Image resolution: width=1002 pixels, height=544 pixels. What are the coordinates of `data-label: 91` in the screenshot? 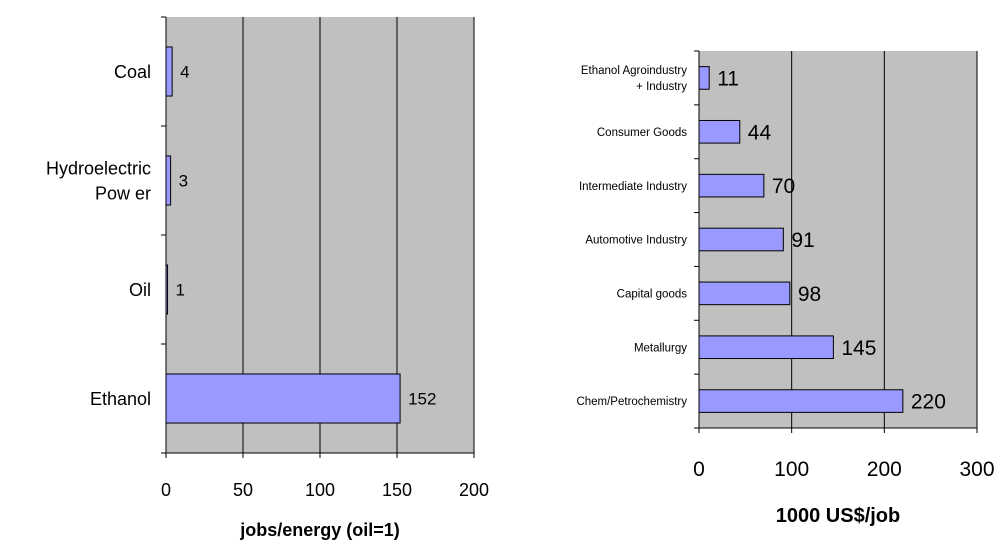 It's located at (802, 240).